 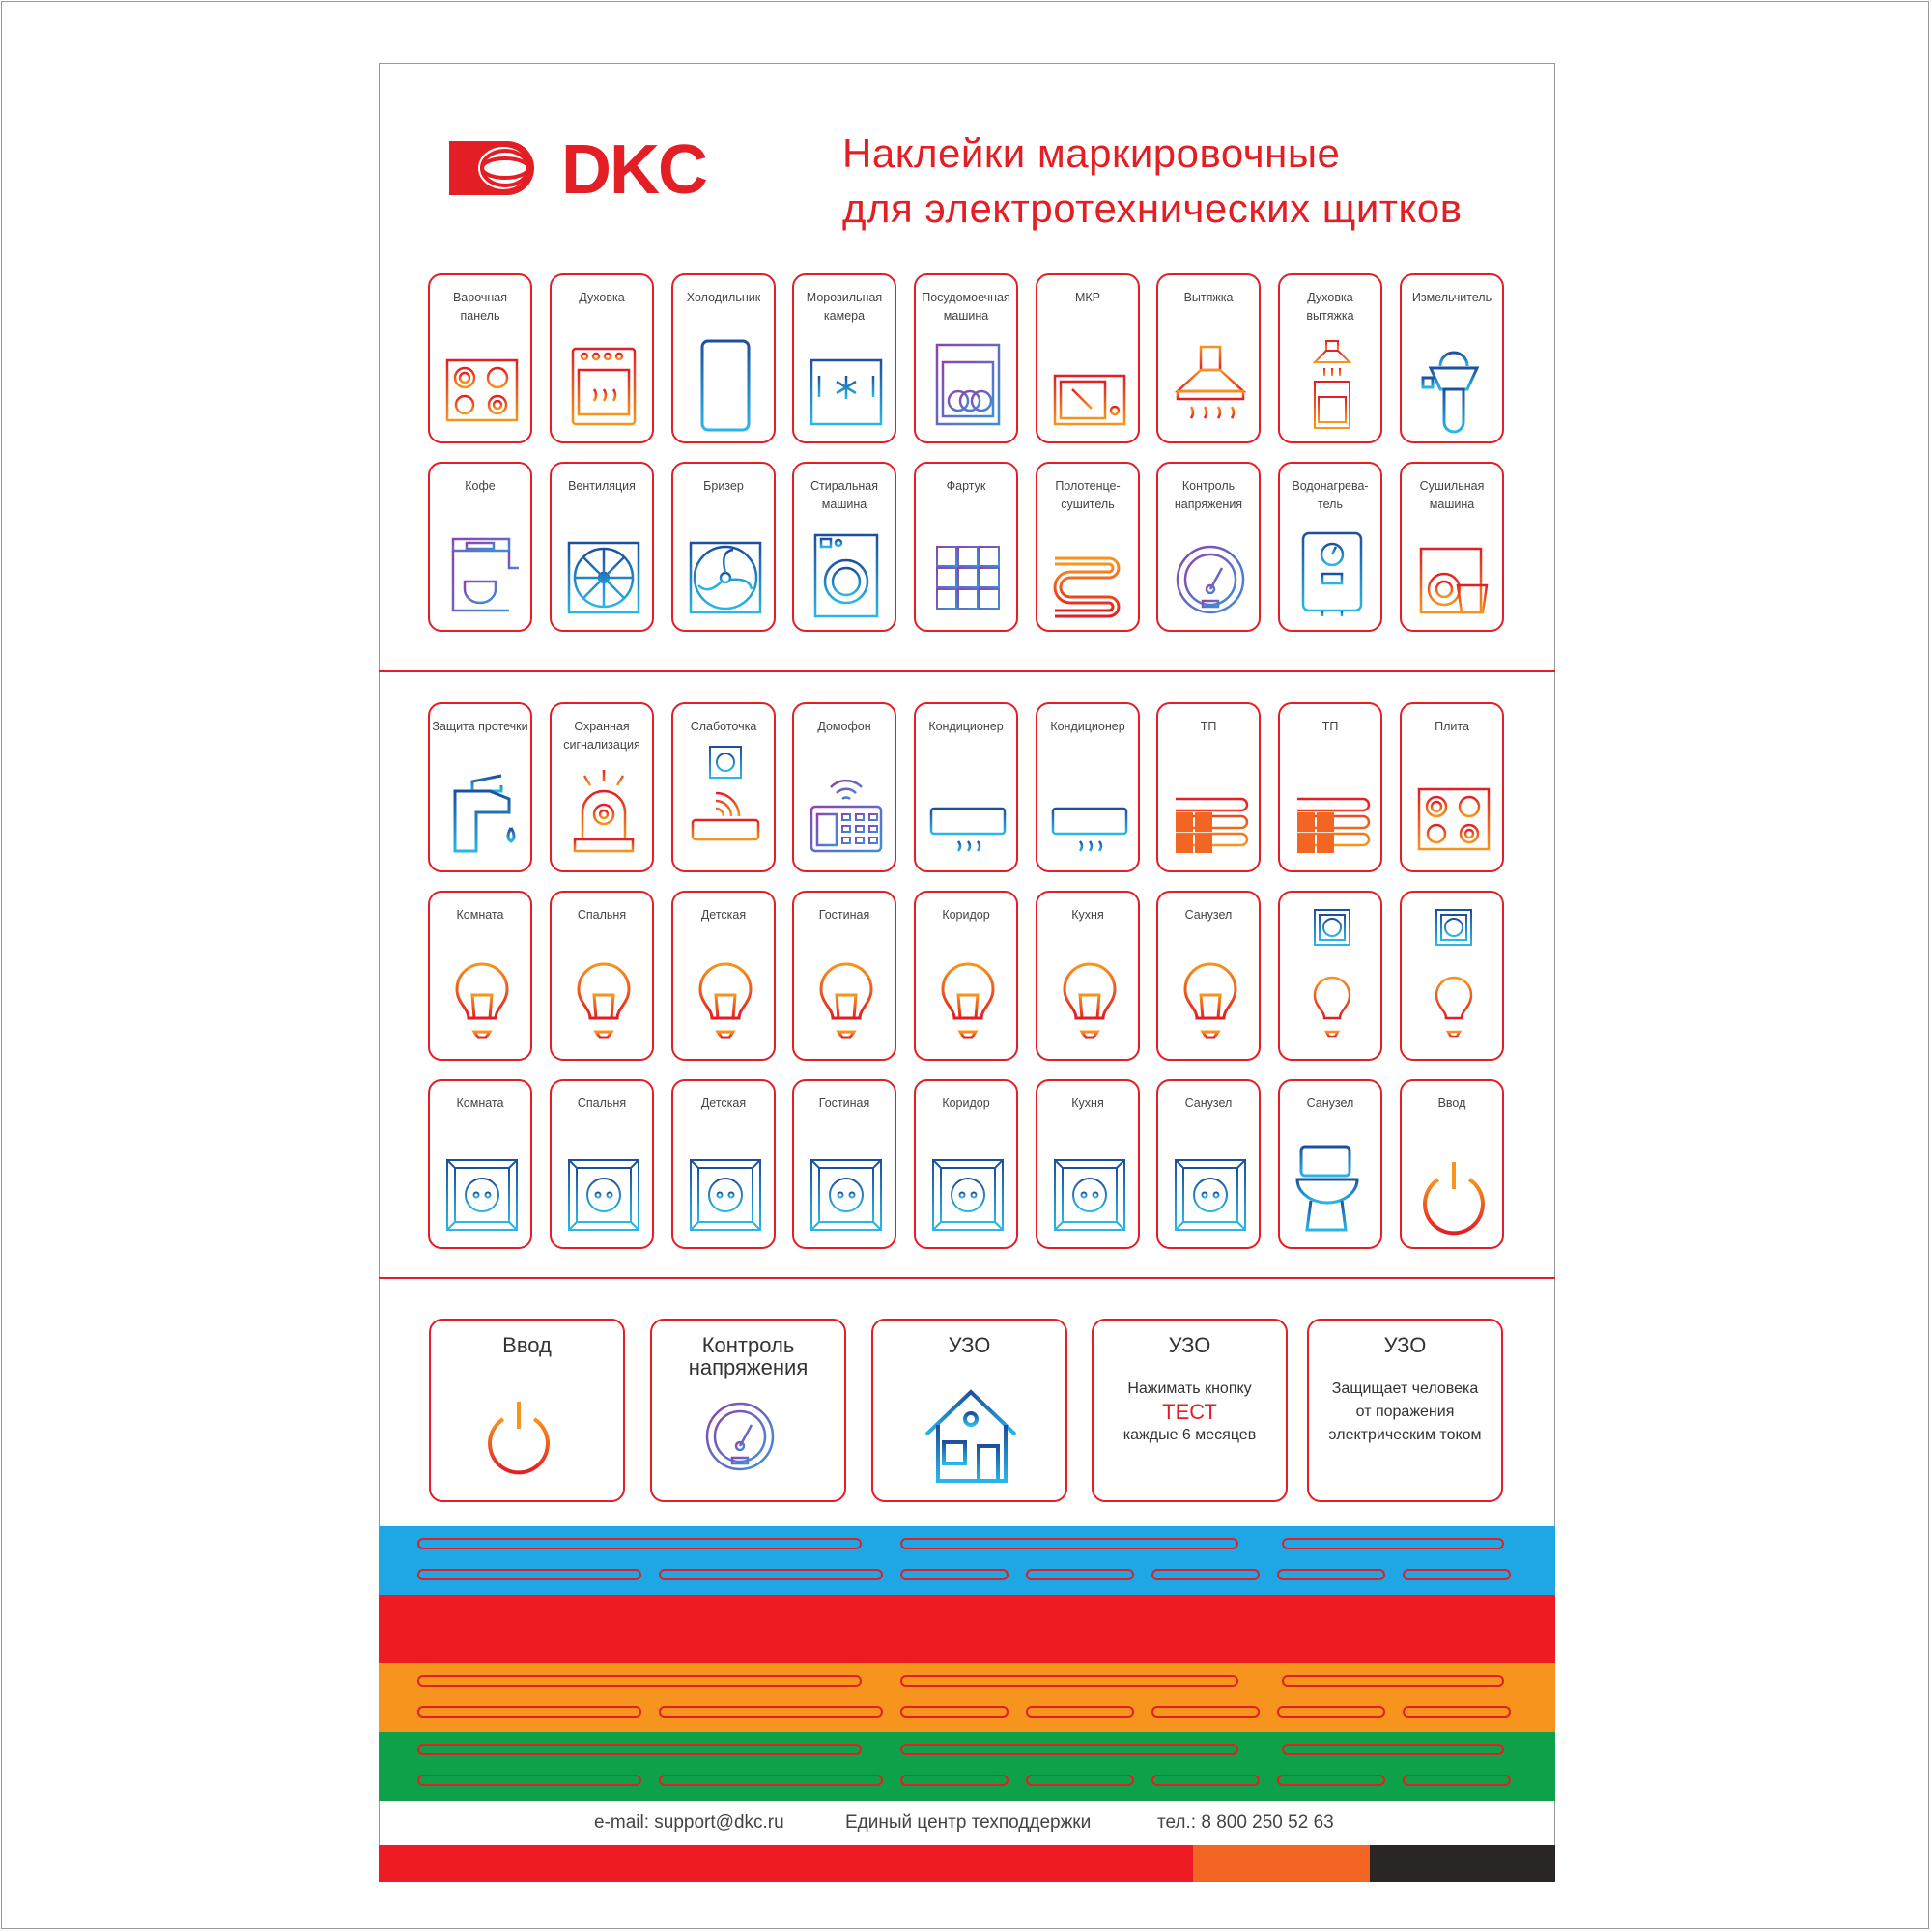 What do you see at coordinates (602, 787) in the screenshot?
I see `sticker-card: Охранная сигнализация` at bounding box center [602, 787].